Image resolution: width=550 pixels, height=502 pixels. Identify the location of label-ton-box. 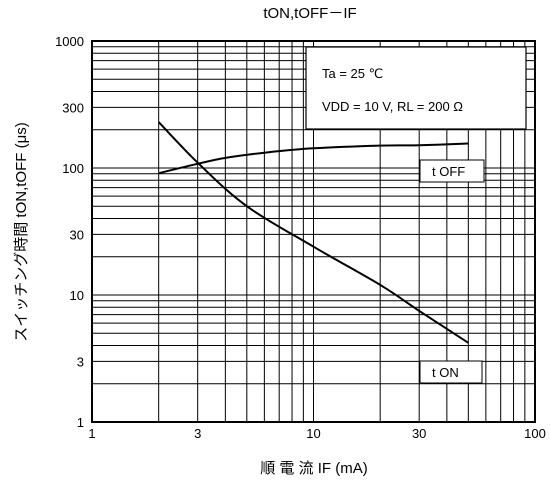
(451, 372).